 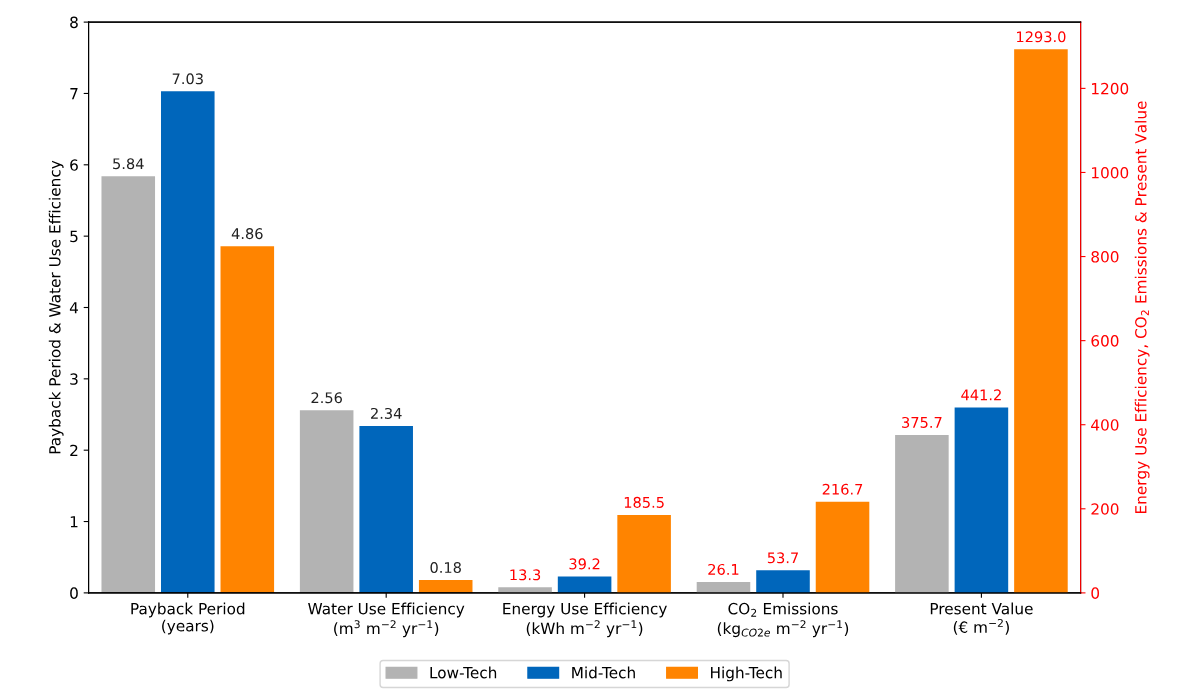 What do you see at coordinates (326, 398) in the screenshot?
I see `data-label: 2.56` at bounding box center [326, 398].